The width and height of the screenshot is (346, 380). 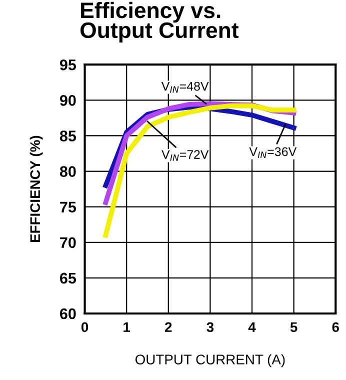 I want to click on annotation: V$_{IN}$=48V, so click(x=185, y=87).